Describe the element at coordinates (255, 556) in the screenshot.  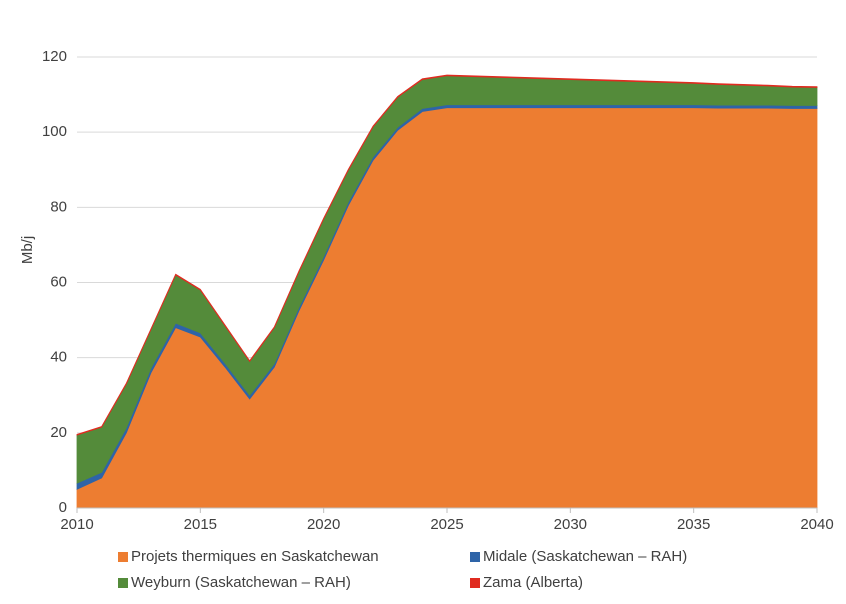
I see `legend-label: Projets thermiques en Saskatchewan` at that location.